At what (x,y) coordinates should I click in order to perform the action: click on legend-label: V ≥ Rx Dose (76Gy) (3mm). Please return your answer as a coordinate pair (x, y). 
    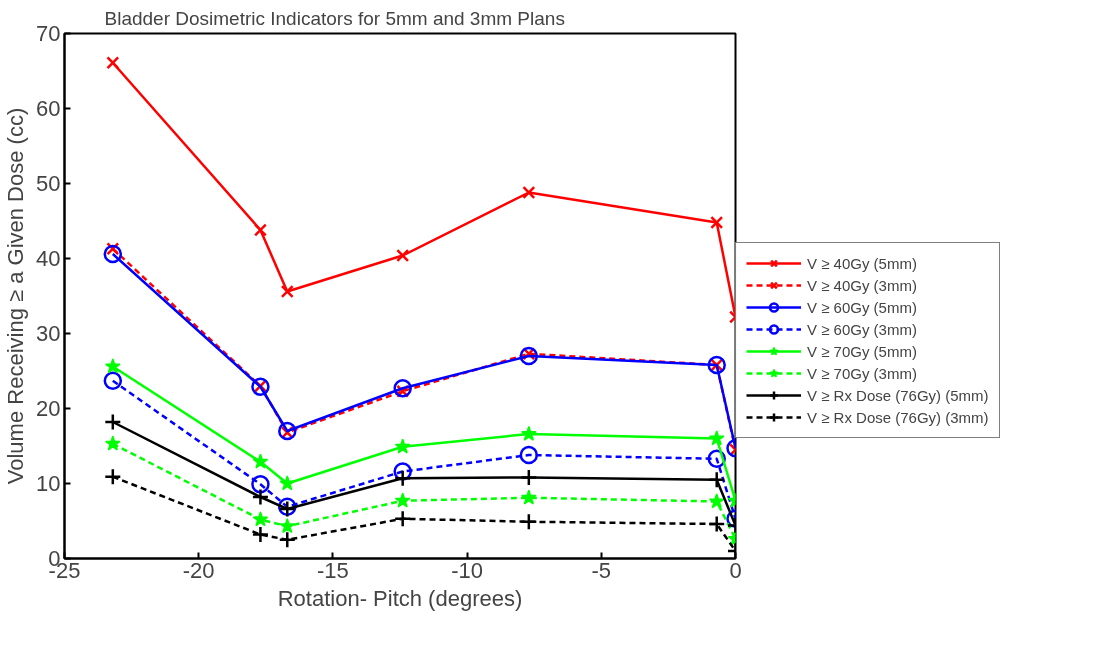
    Looking at the image, I should click on (898, 417).